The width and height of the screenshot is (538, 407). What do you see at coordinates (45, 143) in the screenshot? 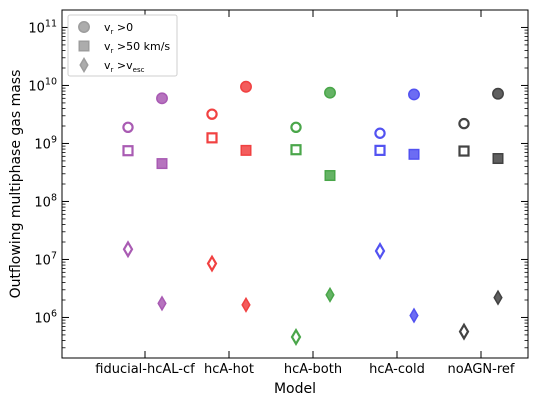
I see `y-tick-label: 10⁹` at bounding box center [45, 143].